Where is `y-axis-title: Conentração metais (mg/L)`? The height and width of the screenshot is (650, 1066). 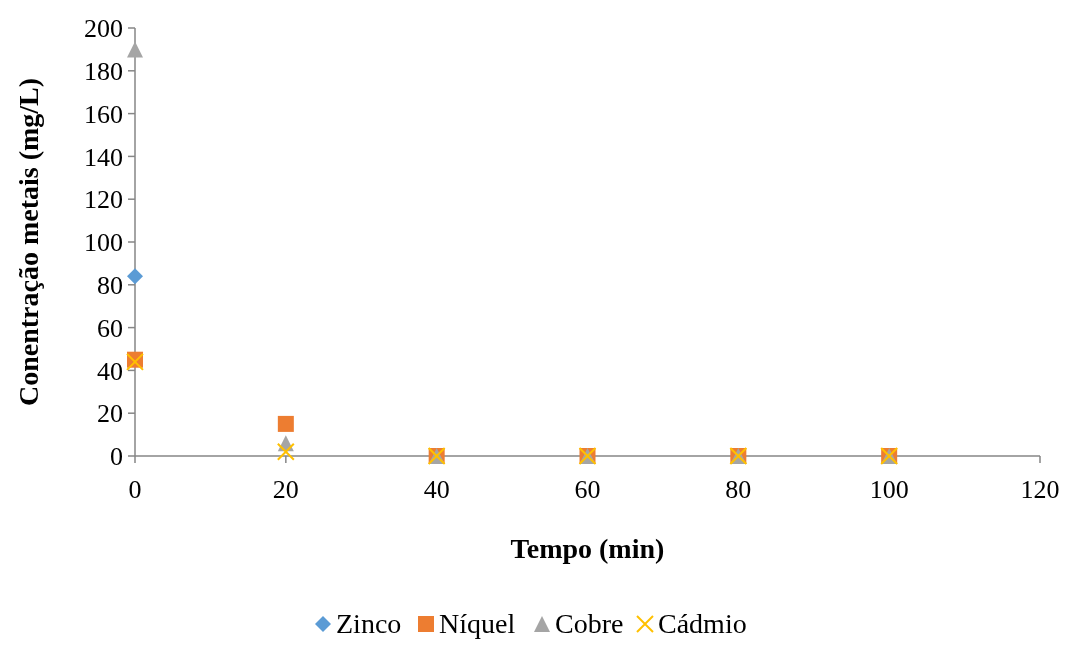 y-axis-title: Conentração metais (mg/L) is located at coordinates (28, 242).